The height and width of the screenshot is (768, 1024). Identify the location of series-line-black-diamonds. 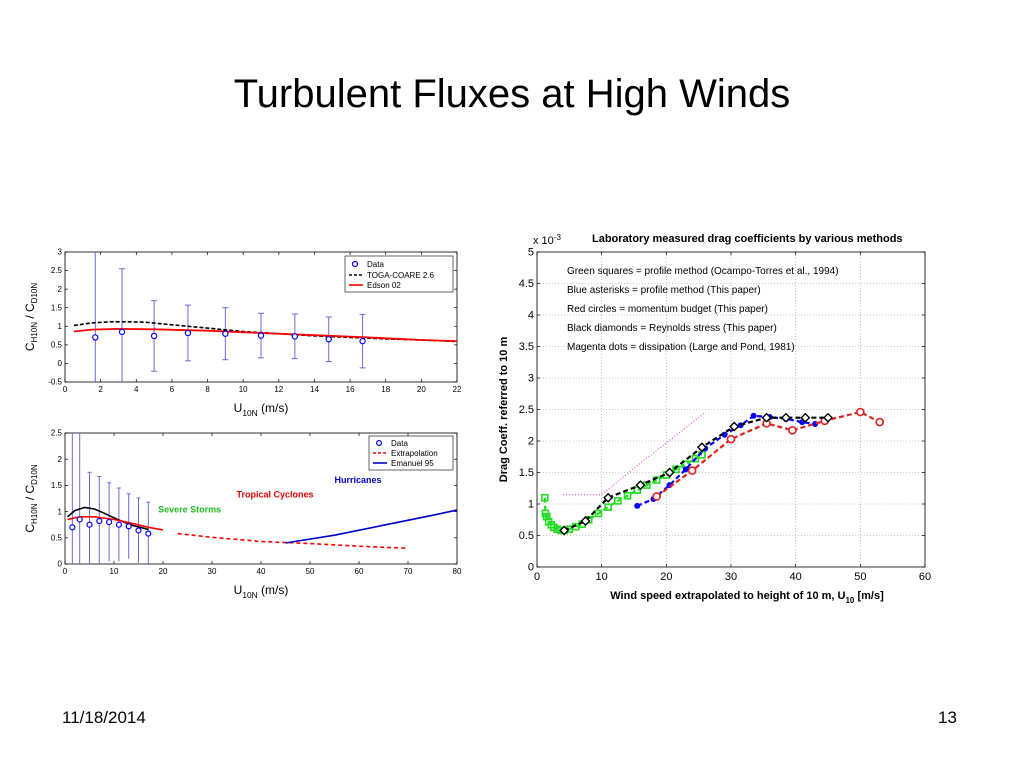
(695, 474).